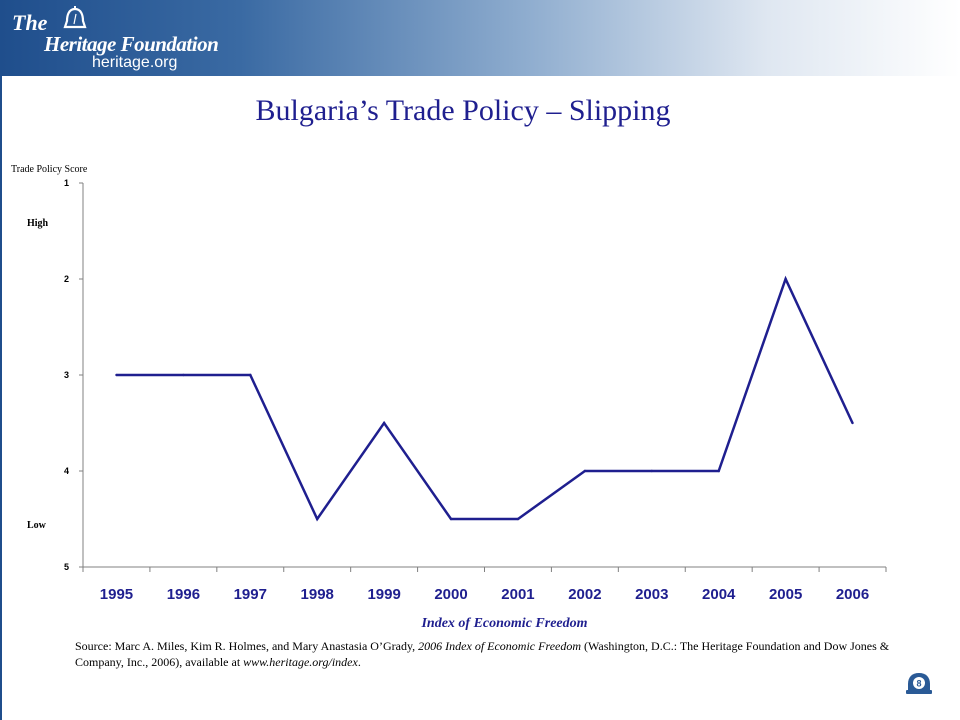 The image size is (960, 720). Describe the element at coordinates (75, 17) in the screenshot. I see `liberty-bell-icon` at that location.